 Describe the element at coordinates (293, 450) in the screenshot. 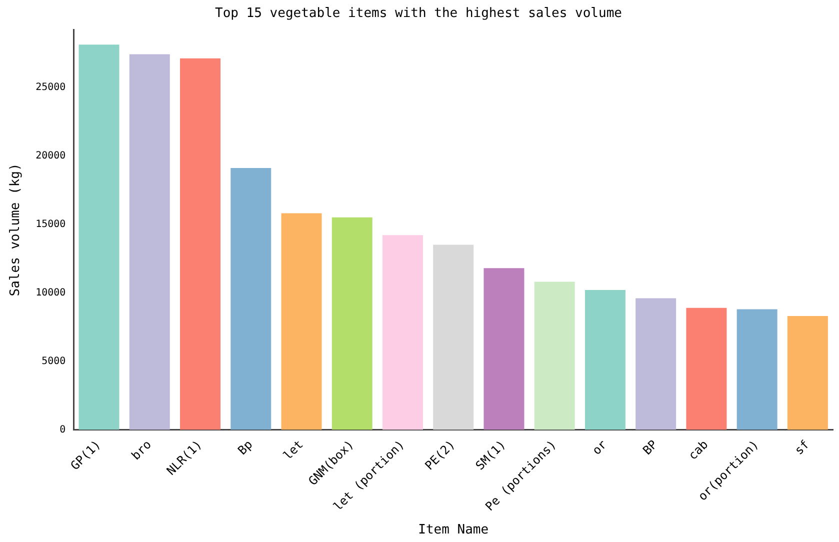

I see `x-tick-label: let` at that location.